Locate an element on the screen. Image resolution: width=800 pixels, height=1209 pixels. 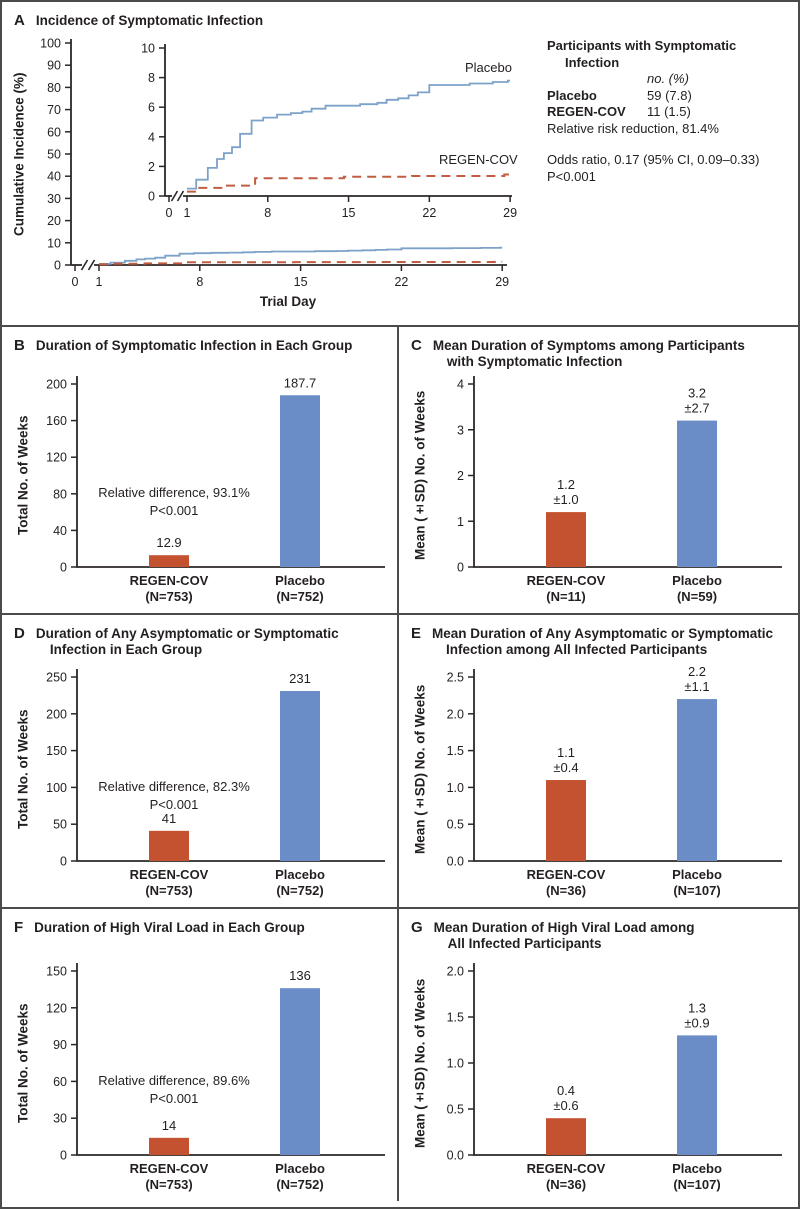
svg-text: 90 is located at coordinates (54, 66).